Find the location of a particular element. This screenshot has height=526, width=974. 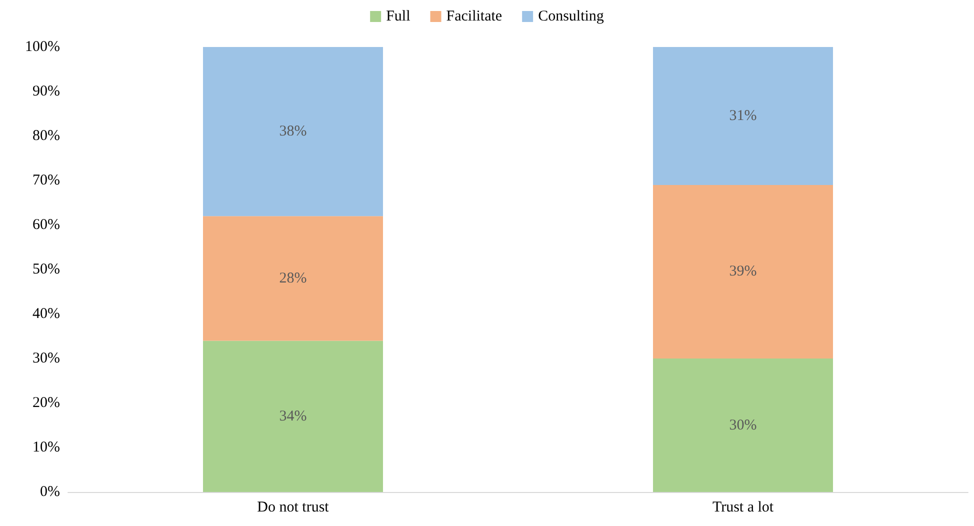

y-tick-label: 20% is located at coordinates (46, 403).